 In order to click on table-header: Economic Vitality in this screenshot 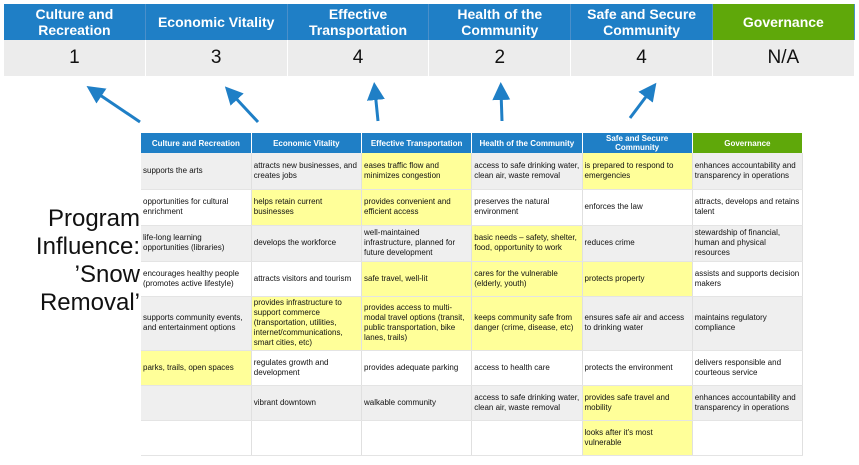, I will do `click(307, 143)`.